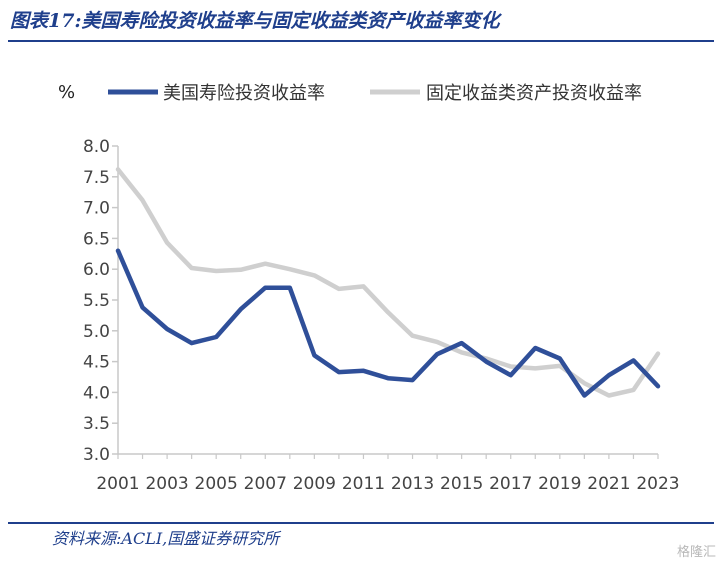 Image resolution: width=726 pixels, height=566 pixels. Describe the element at coordinates (696, 552) in the screenshot. I see `watermark-logo: 格隆汇` at that location.